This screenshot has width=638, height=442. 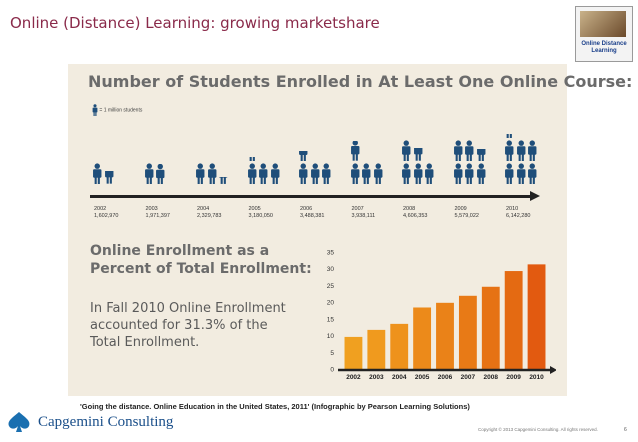 I want to click on fact-line: accounted for 31.3% of the, so click(x=179, y=325).